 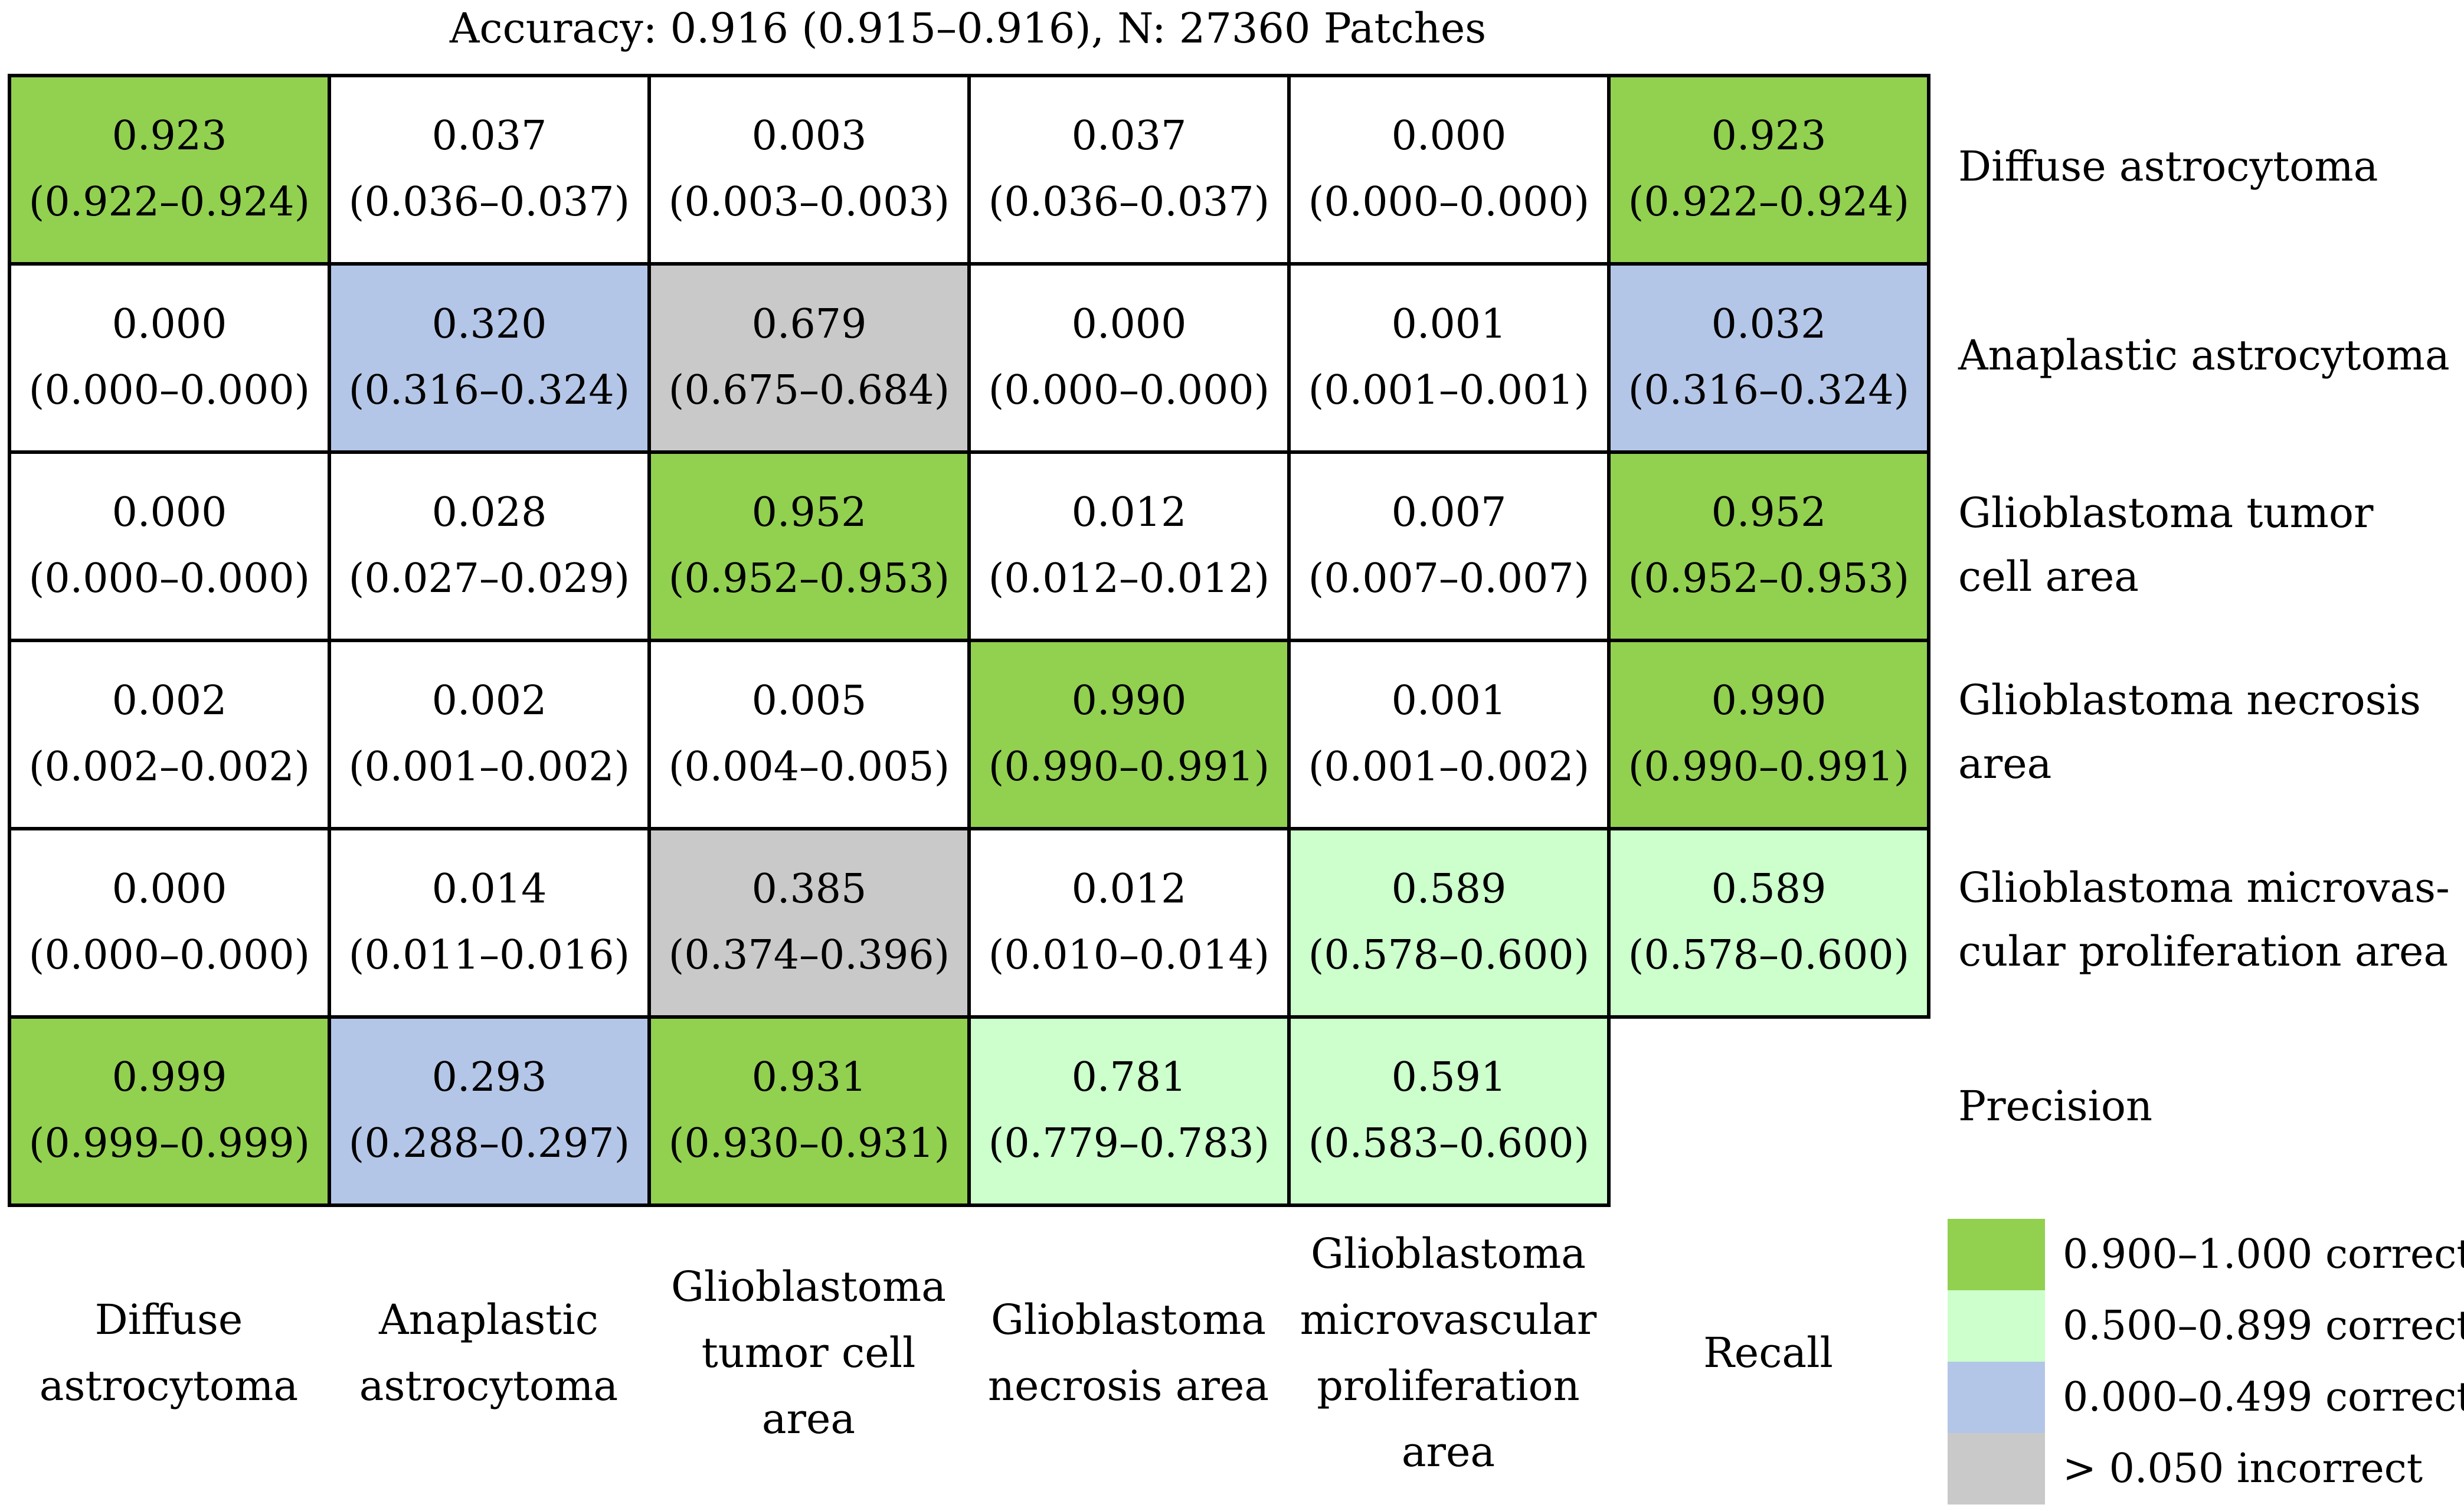 What do you see at coordinates (2166, 545) in the screenshot?
I see `row-label-glioblastoma-tumor-cell-area: Glioblastoma tumor cell area` at bounding box center [2166, 545].